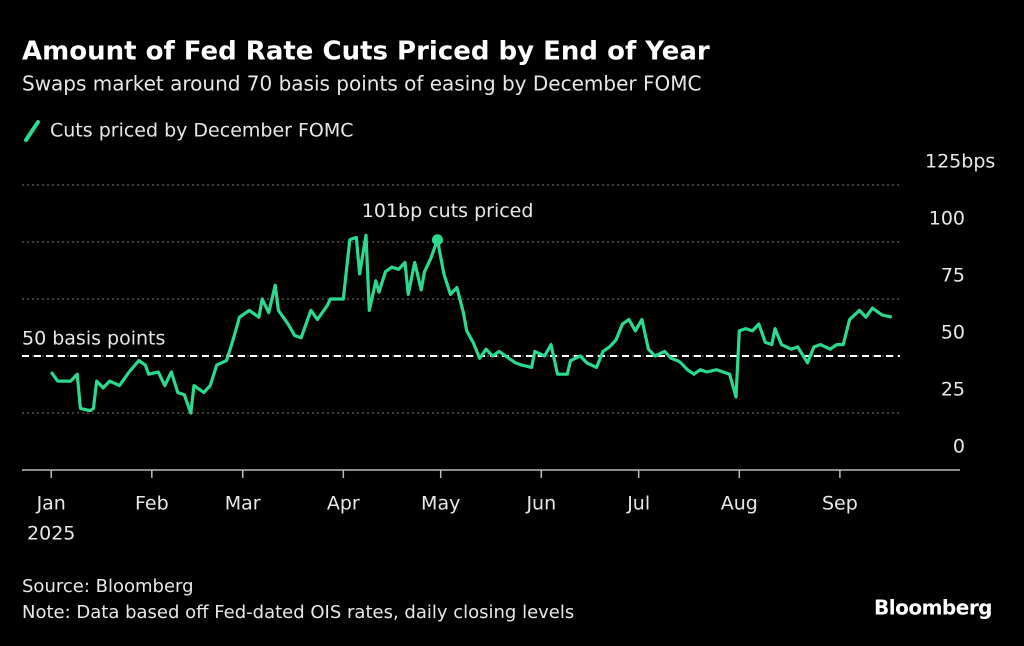 The image size is (1024, 646). What do you see at coordinates (437, 240) in the screenshot?
I see `annotation-marker` at bounding box center [437, 240].